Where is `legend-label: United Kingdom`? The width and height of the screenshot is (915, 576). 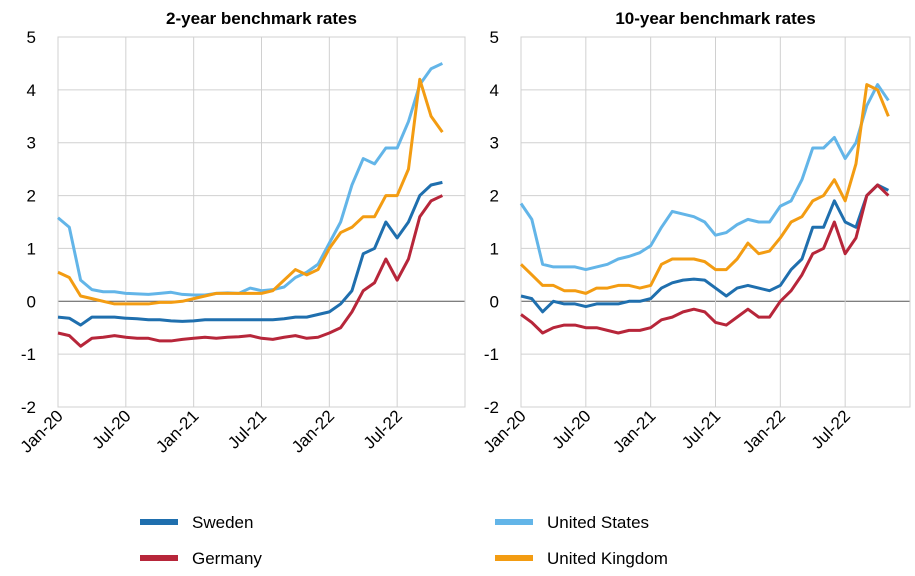
legend-label: United Kingdom is located at coordinates (607, 558).